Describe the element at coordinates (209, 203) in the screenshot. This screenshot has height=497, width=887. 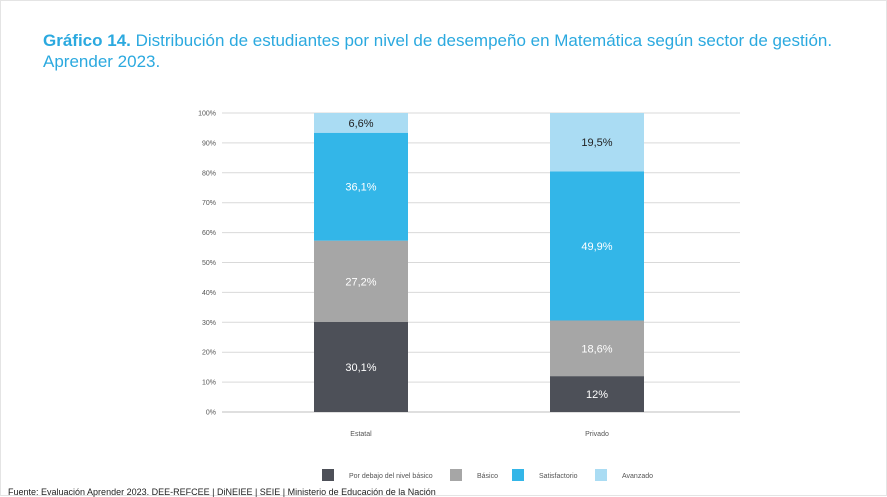
I see `y-tick-label: 70%` at that location.